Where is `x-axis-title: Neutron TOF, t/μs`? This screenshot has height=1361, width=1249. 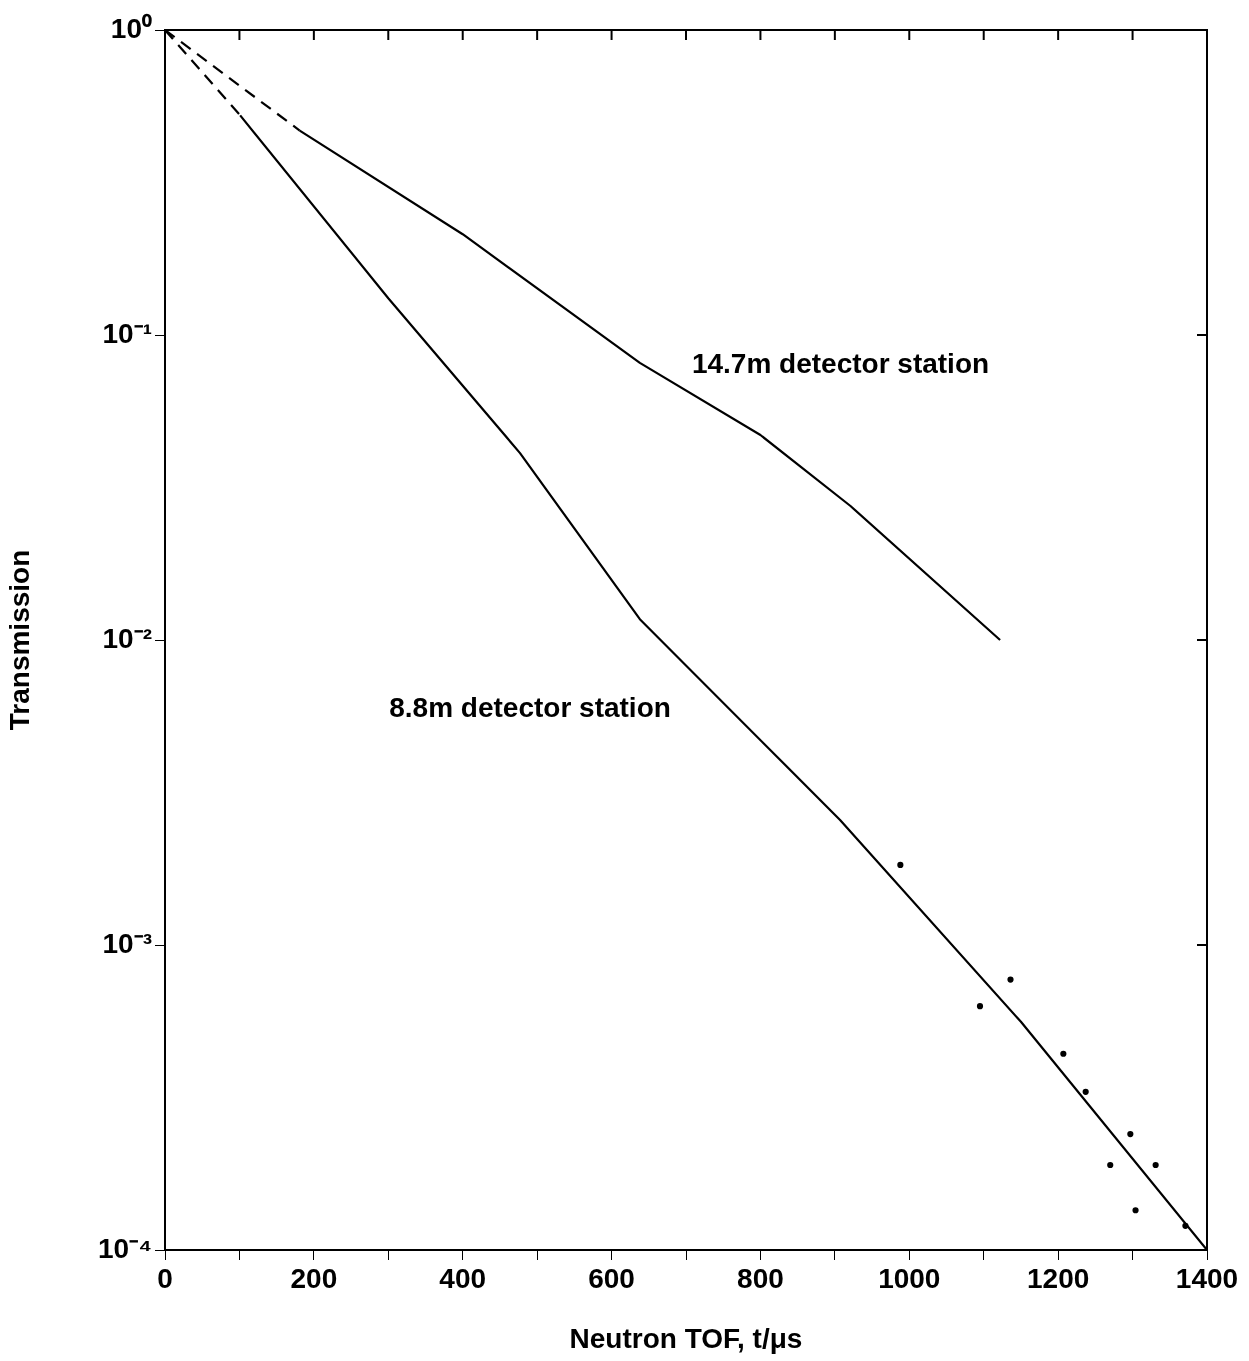
x-axis-title: Neutron TOF, t/μs is located at coordinates (686, 1338).